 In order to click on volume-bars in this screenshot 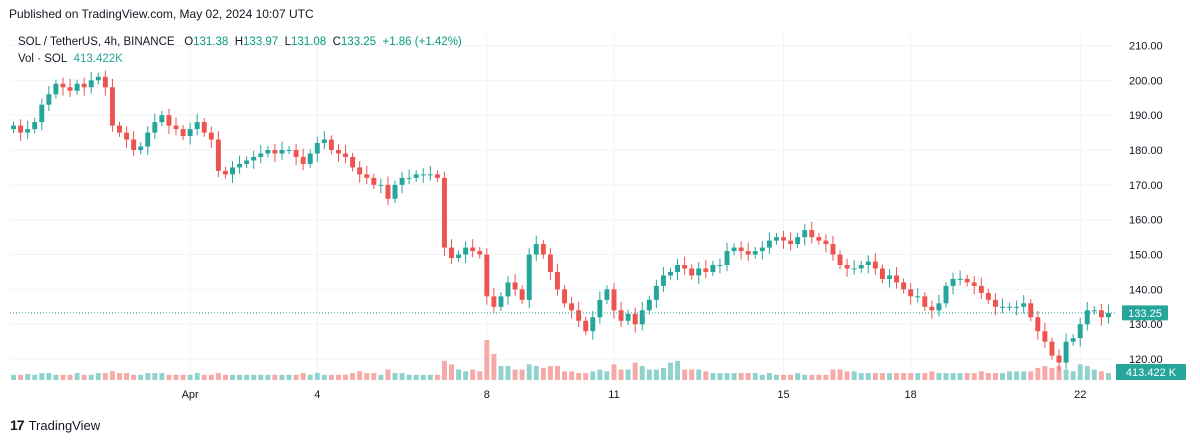, I will do `click(561, 360)`.